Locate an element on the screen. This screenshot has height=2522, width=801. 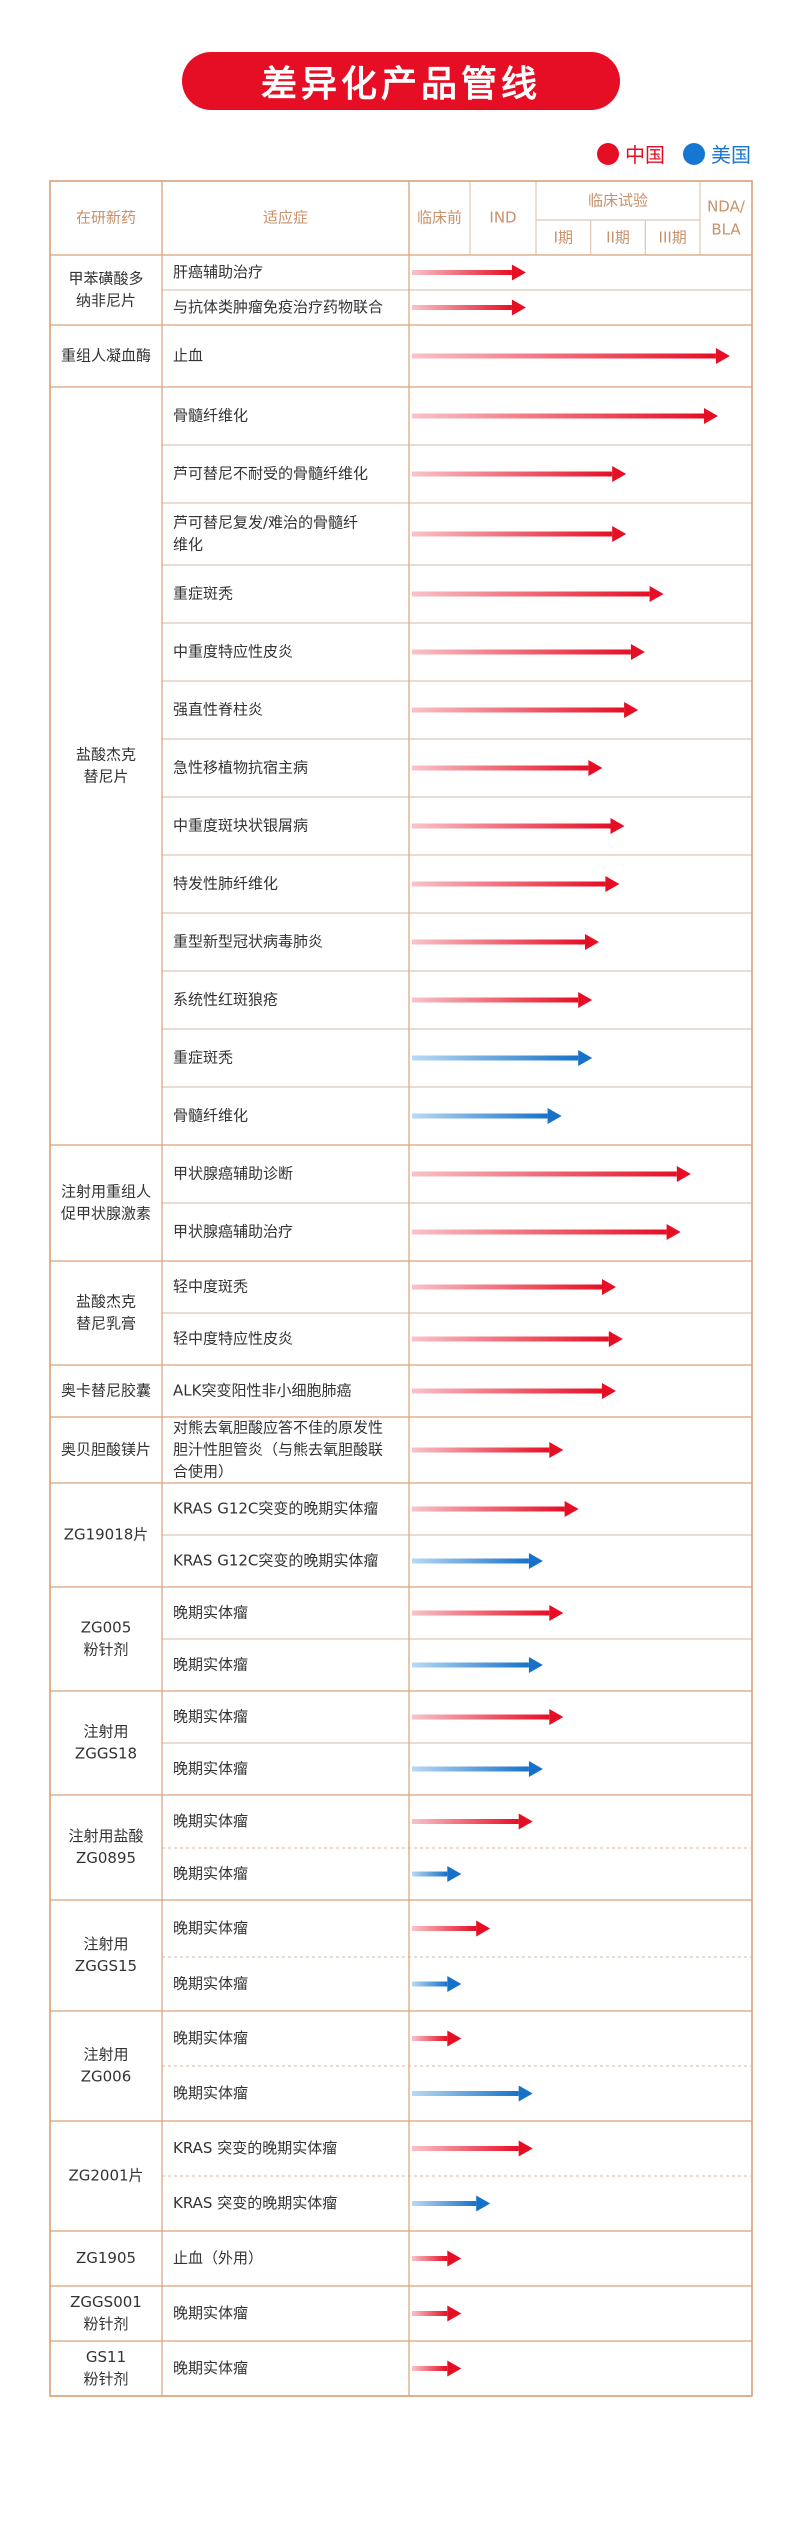
indication-text: KRAS G12C突变的晚期实体瘤 is located at coordinates (275, 1509).